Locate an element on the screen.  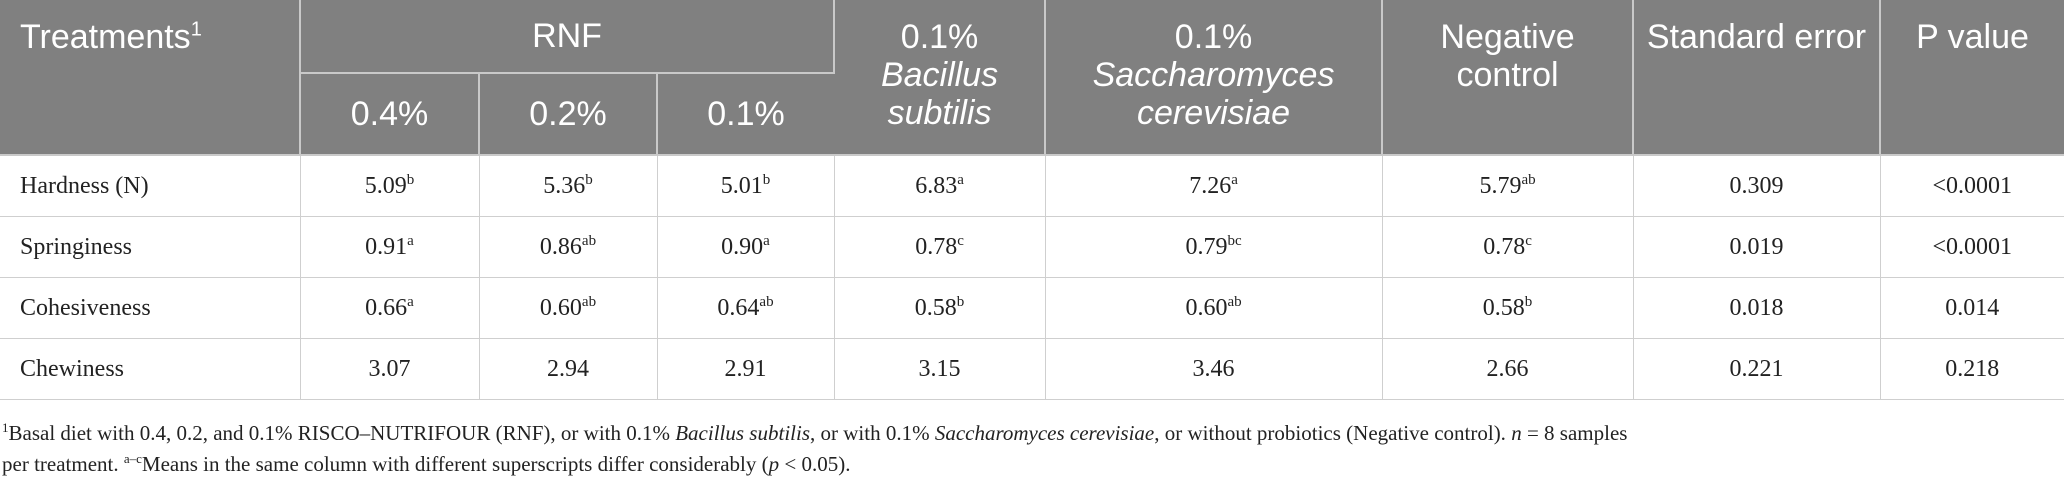
footnote-marker: 1 is located at coordinates (196, 29).